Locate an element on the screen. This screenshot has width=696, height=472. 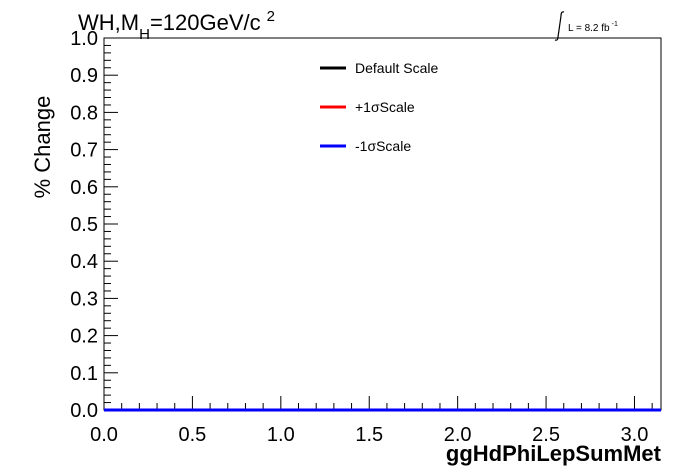
chart-title: WH,MH=120GeV/c 2 is located at coordinates (176, 25).